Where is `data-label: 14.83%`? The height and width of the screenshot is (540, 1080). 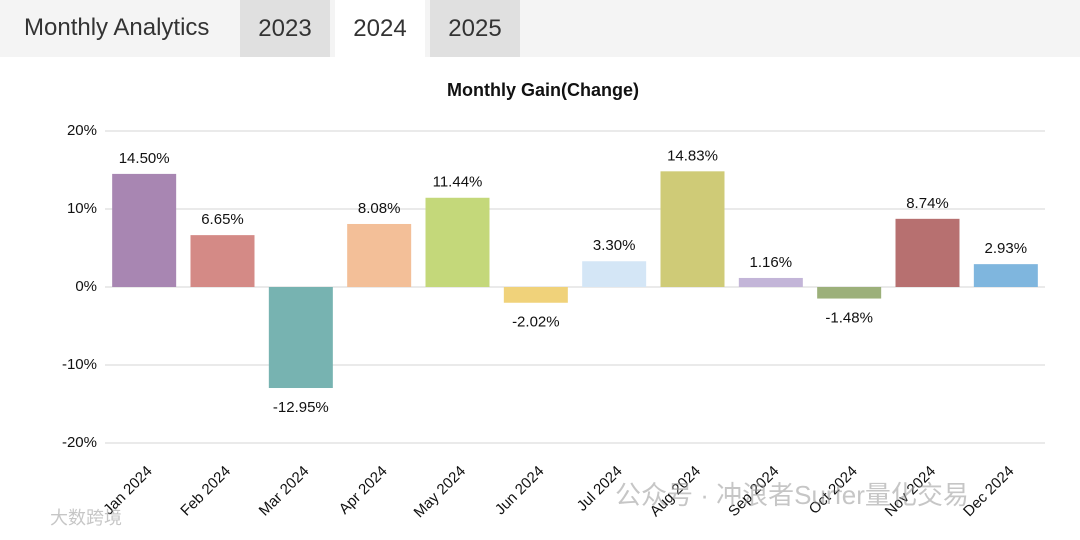 data-label: 14.83% is located at coordinates (692, 155).